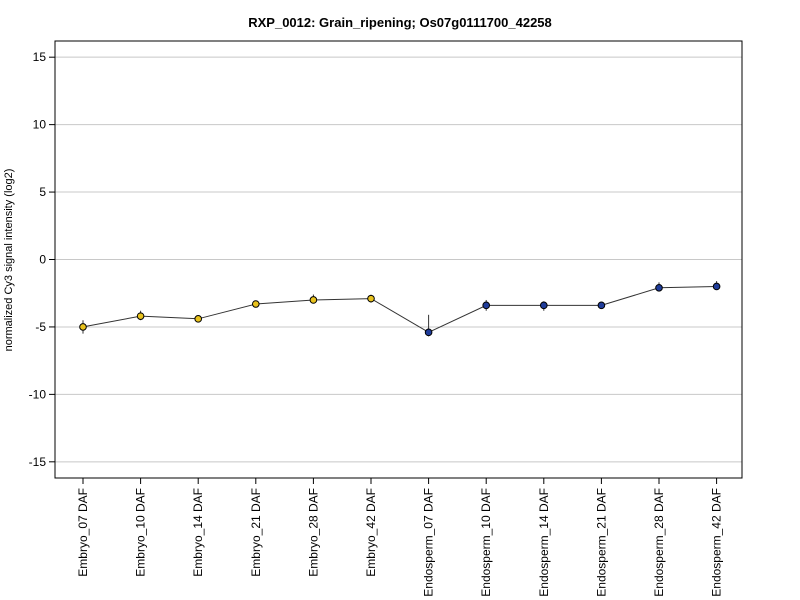 The width and height of the screenshot is (800, 600). Describe the element at coordinates (717, 542) in the screenshot. I see `x-tick-label: Endosperm_42 DAF` at that location.